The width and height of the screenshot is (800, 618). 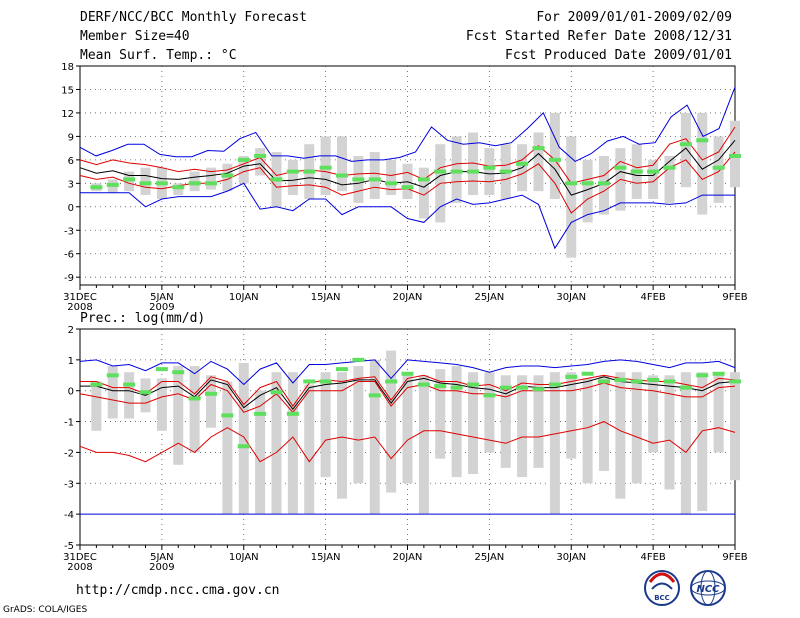 I want to click on y-tick-label: 15, so click(x=67, y=90).